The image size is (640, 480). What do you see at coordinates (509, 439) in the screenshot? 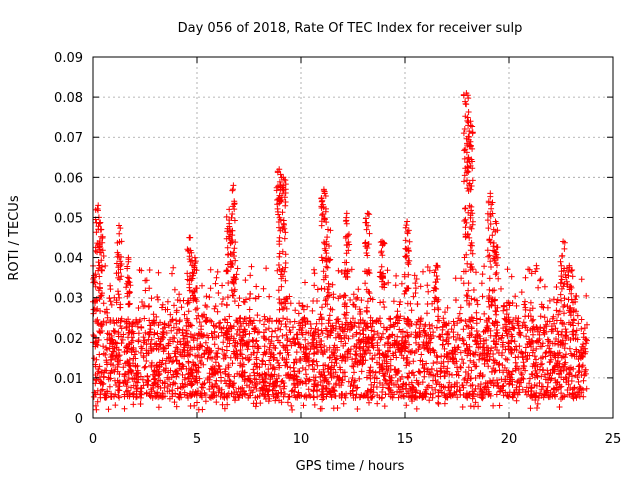
I see `x-tick-label: 20` at bounding box center [509, 439].